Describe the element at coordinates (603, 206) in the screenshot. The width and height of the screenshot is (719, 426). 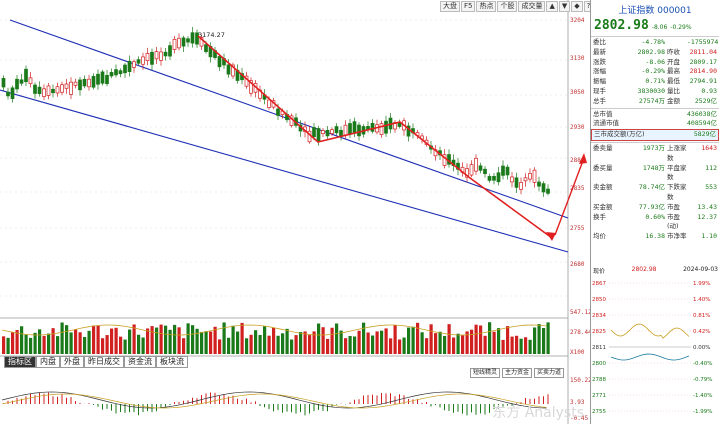
I see `quote-label: 买金额` at that location.